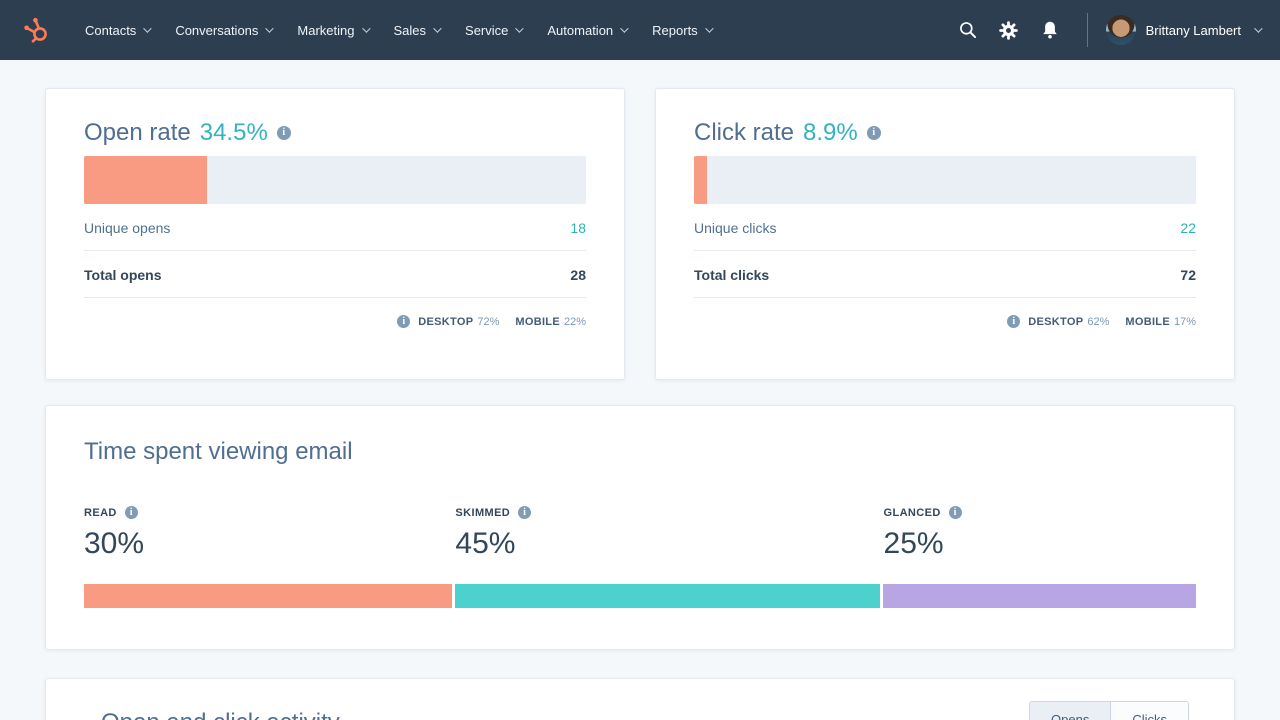 The height and width of the screenshot is (720, 1280). I want to click on unique-opens-link: 18, so click(578, 228).